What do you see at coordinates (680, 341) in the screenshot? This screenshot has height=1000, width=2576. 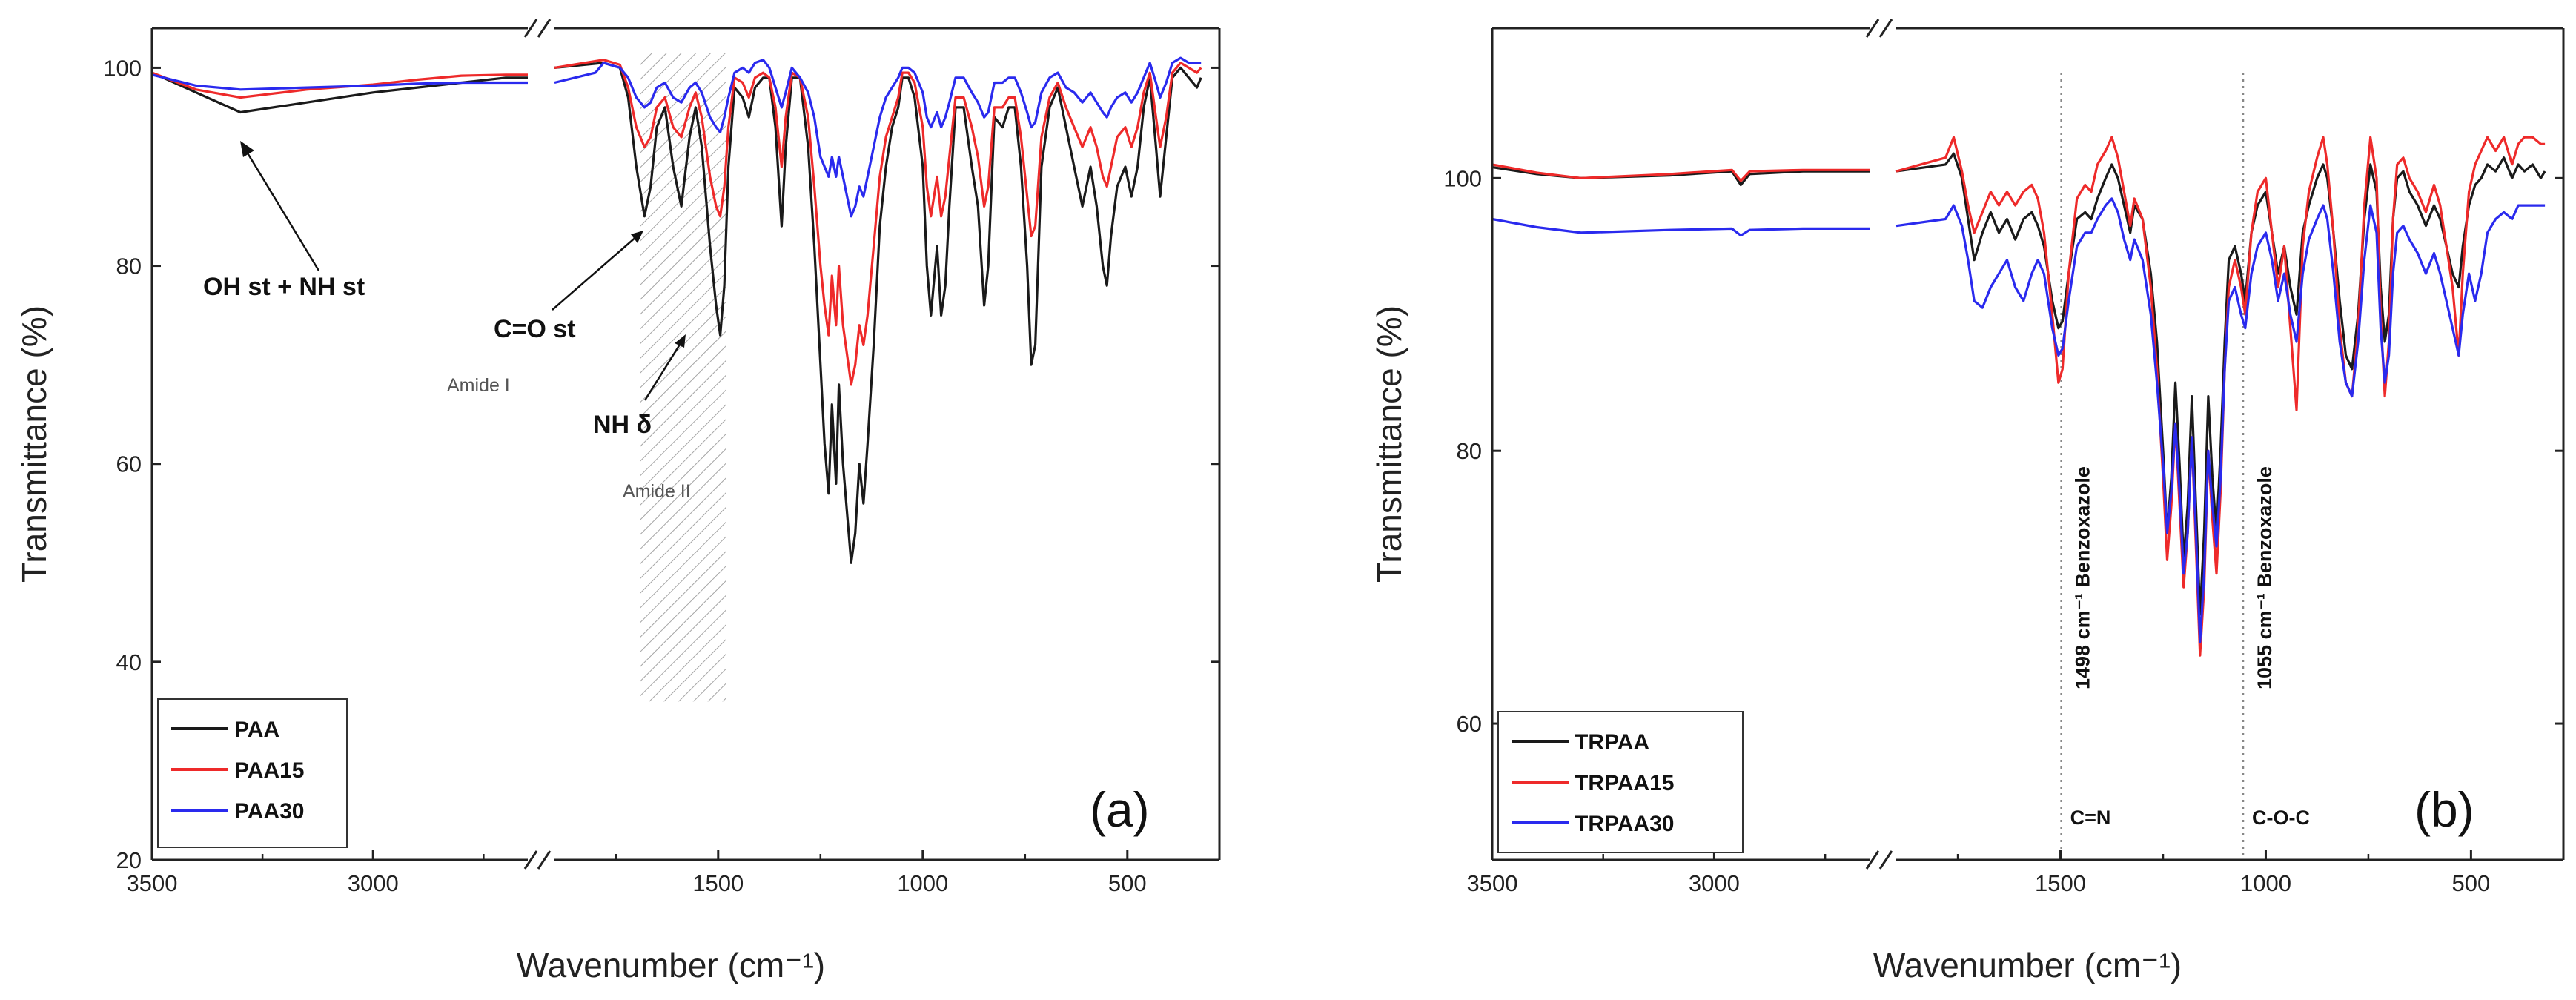 I see `annotation-arrowhead-nh` at bounding box center [680, 341].